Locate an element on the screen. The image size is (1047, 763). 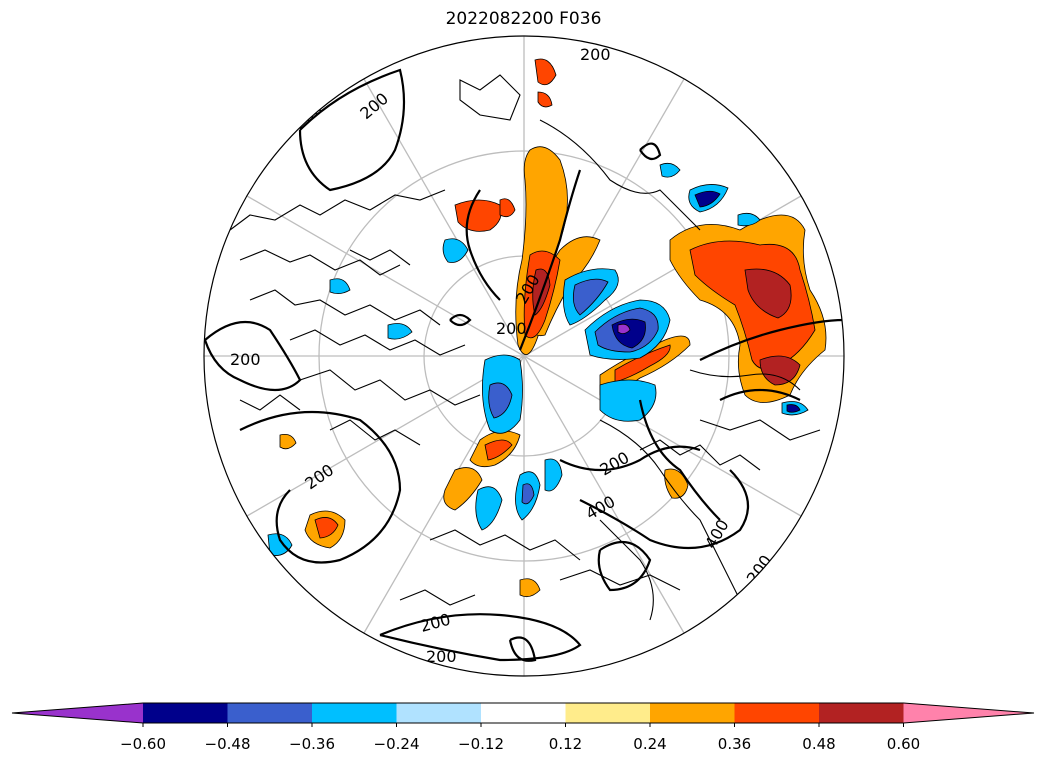
colorbar-extend-low is located at coordinates (77, 713).